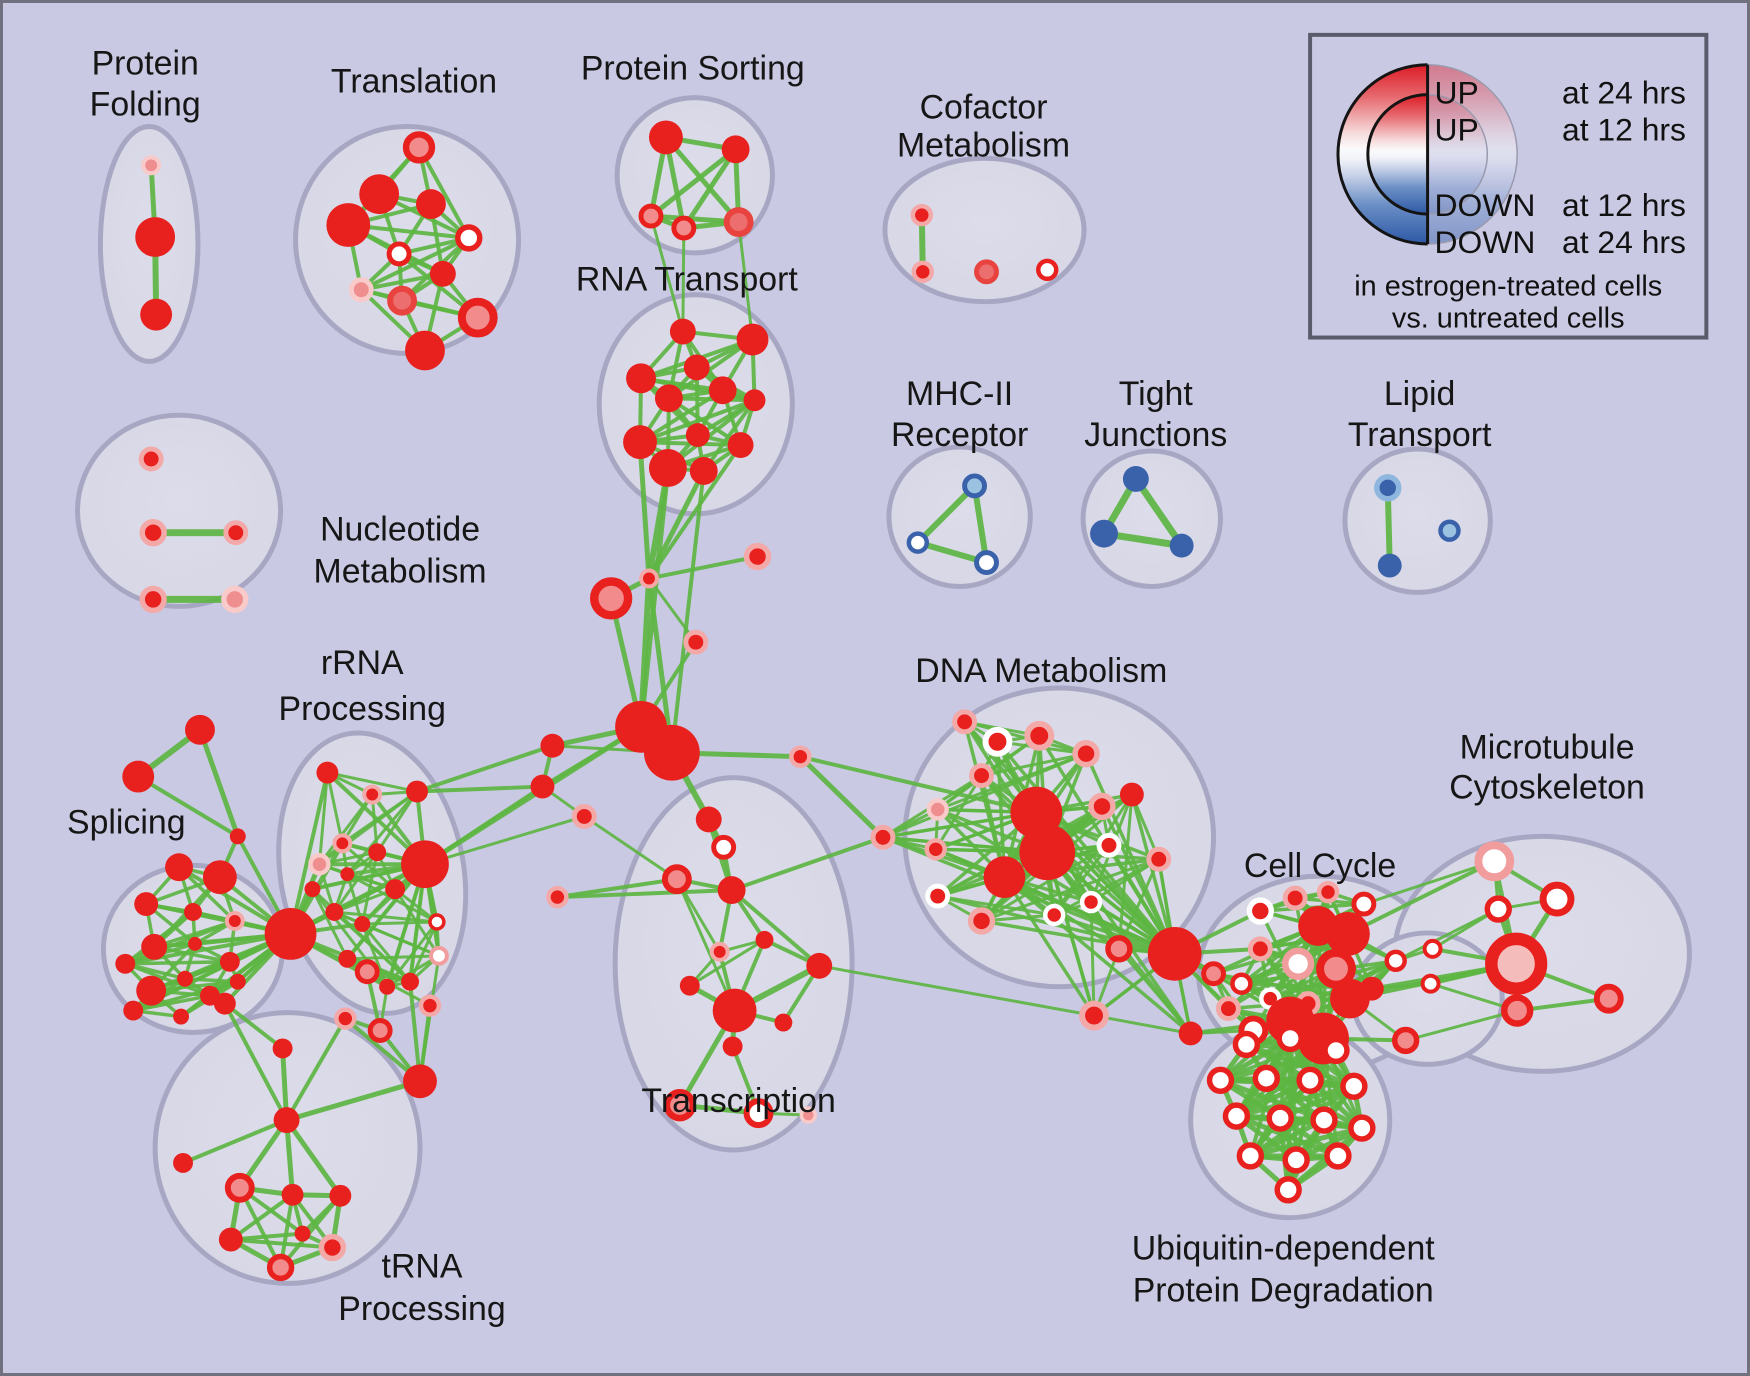 The image size is (1750, 1376). Describe the element at coordinates (1420, 435) in the screenshot. I see `cluster-label-lt-line1: Transport` at that location.